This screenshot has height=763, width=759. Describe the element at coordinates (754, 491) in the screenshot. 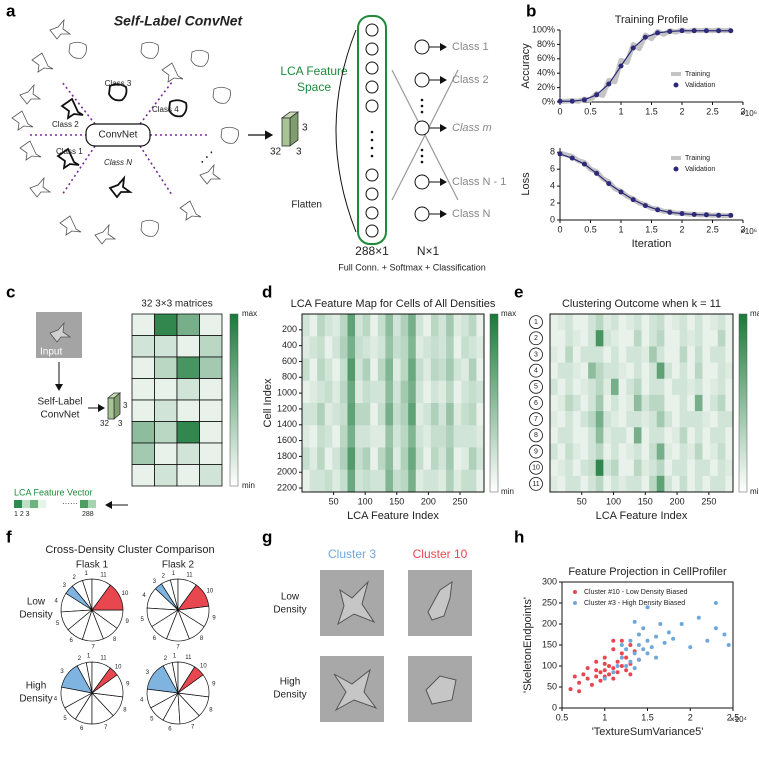

I see `colorbar-label: min` at that location.